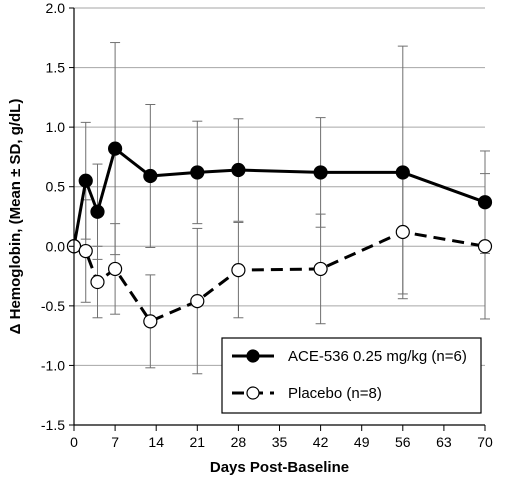 The image size is (520, 490). What do you see at coordinates (15, 217) in the screenshot?
I see `y-axis-title: Δ Hemoglobin, (Mean ± SD, g/dL)` at bounding box center [15, 217].